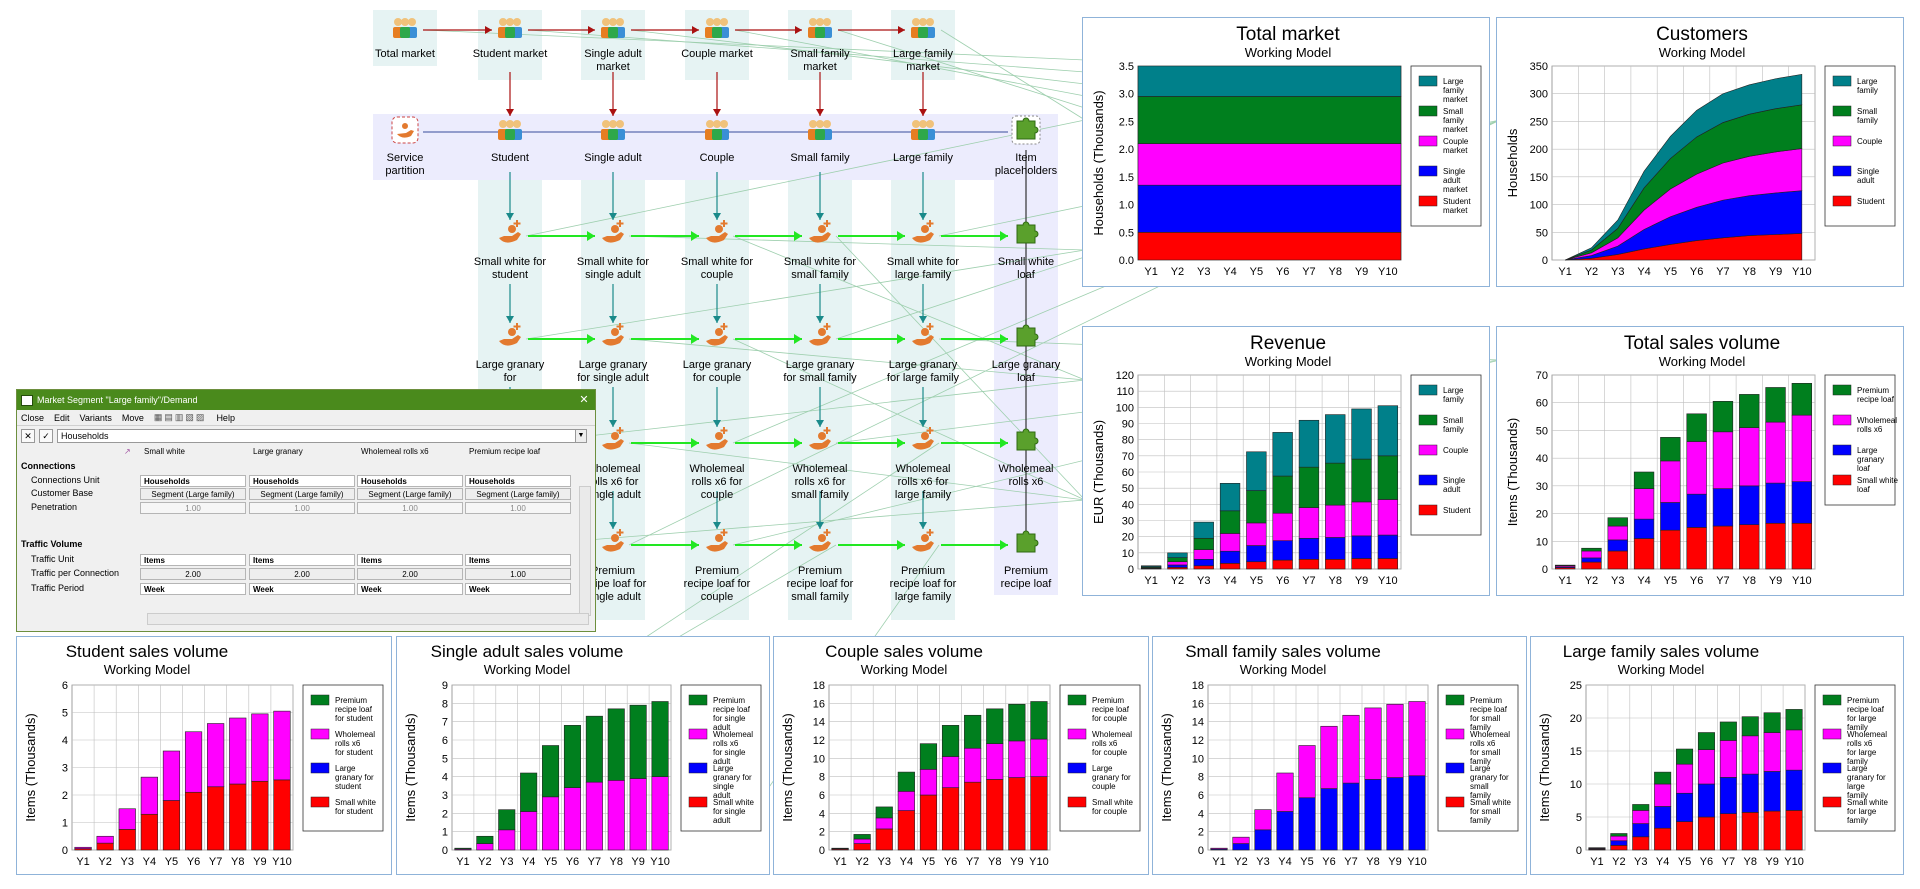  Describe the element at coordinates (46, 436) in the screenshot. I see `confirm-icon: ✓` at that location.